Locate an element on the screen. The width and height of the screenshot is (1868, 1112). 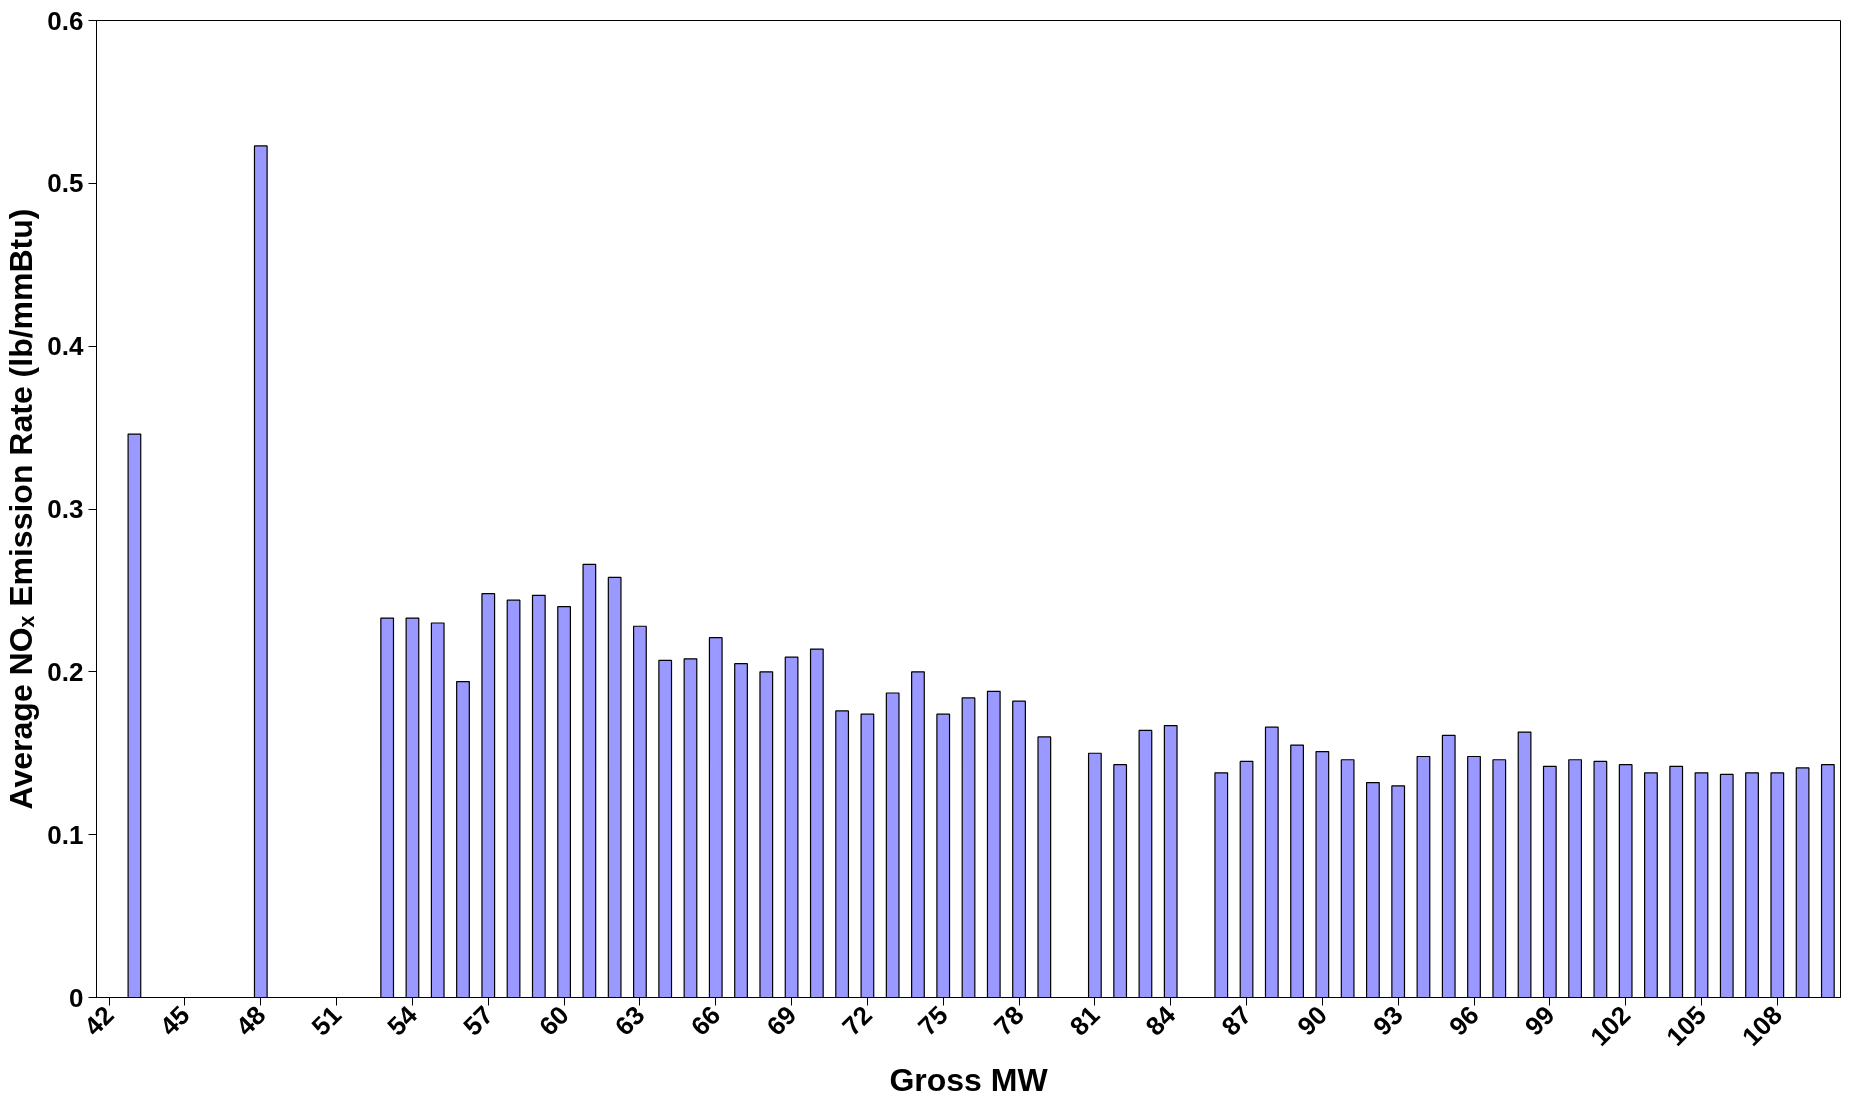
y-tick-label: 0.6 is located at coordinates (65, 20).